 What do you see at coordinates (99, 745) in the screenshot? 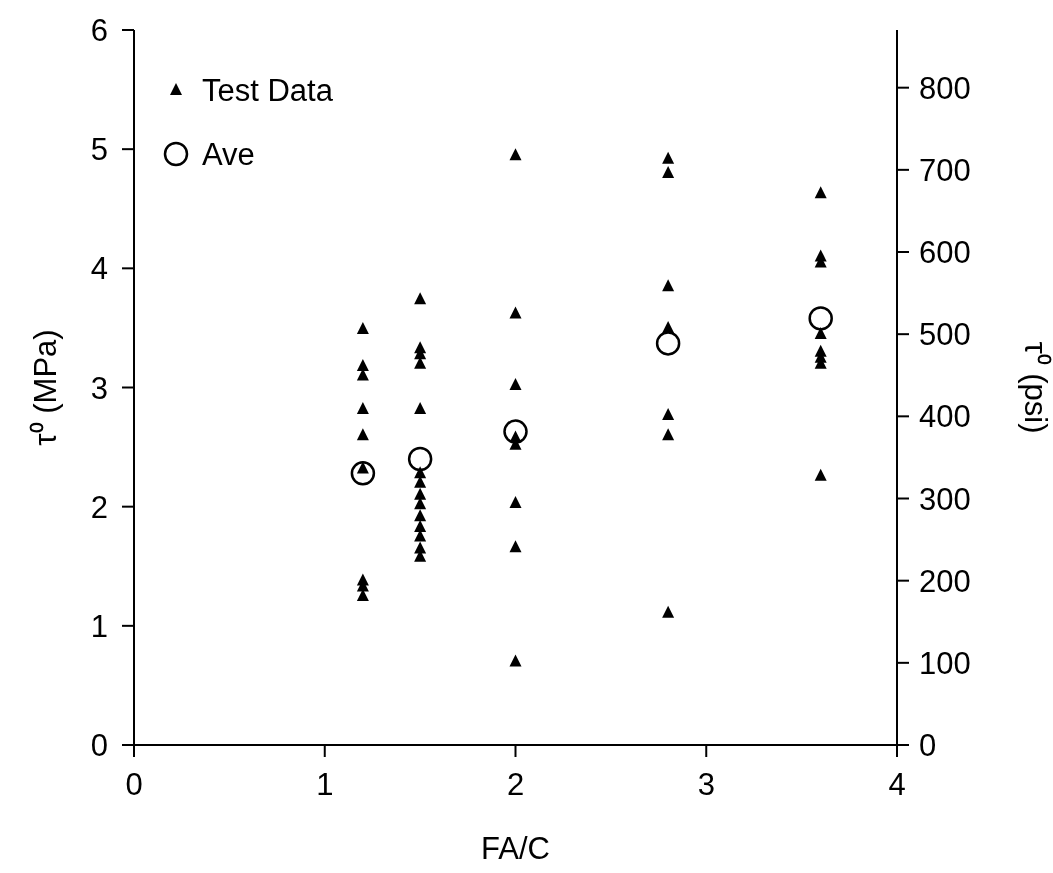
I see `y-tick-label: 0` at bounding box center [99, 745].